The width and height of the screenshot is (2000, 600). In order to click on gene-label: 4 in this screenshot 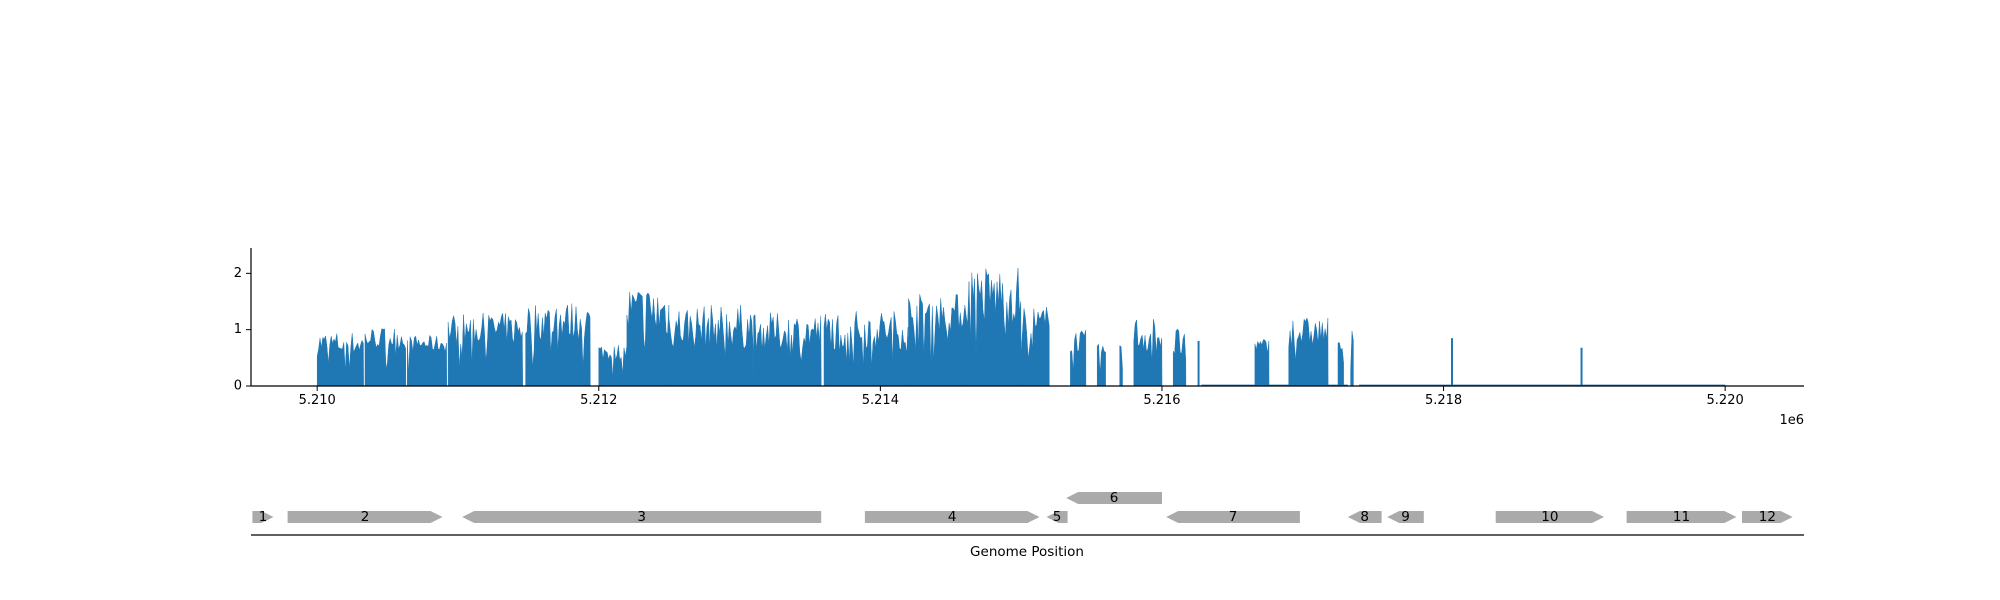, I will do `click(952, 517)`.